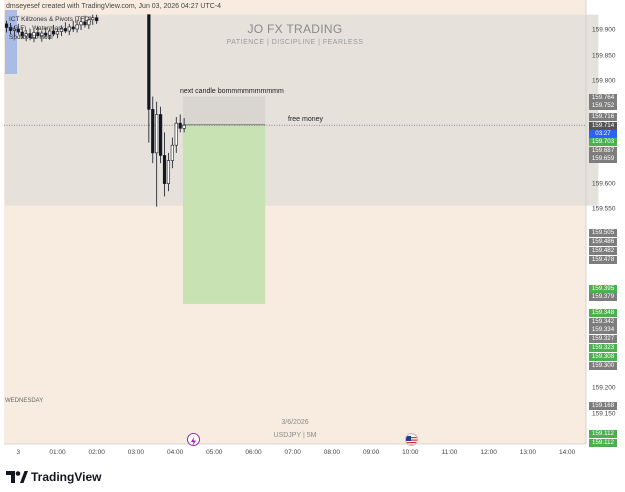  Describe the element at coordinates (175, 452) in the screenshot. I see `time-tick-label: 04:00` at that location.